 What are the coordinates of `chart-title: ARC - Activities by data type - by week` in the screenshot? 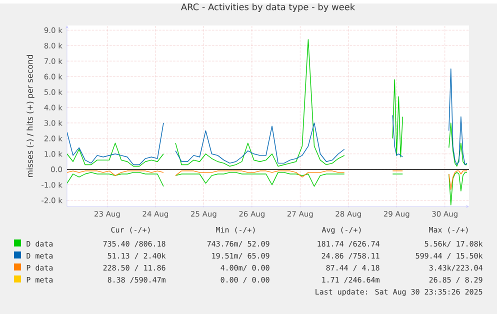 It's located at (268, 7).